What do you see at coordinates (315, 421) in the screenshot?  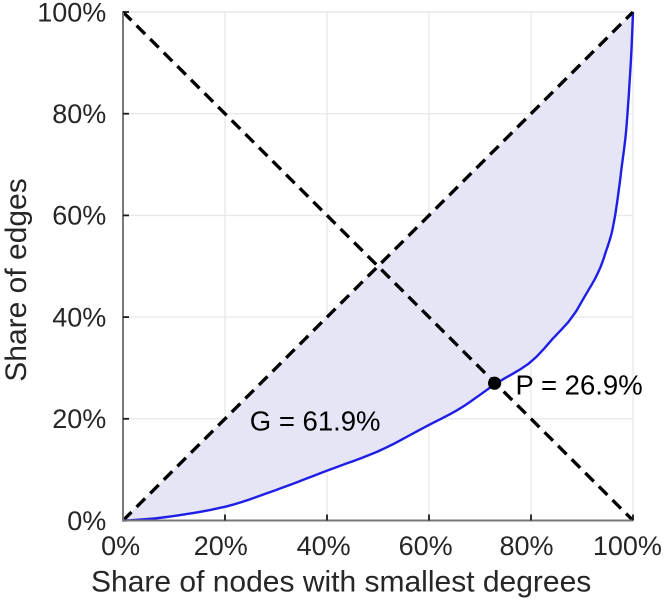 I see `svg-text: G = 61.9%` at bounding box center [315, 421].